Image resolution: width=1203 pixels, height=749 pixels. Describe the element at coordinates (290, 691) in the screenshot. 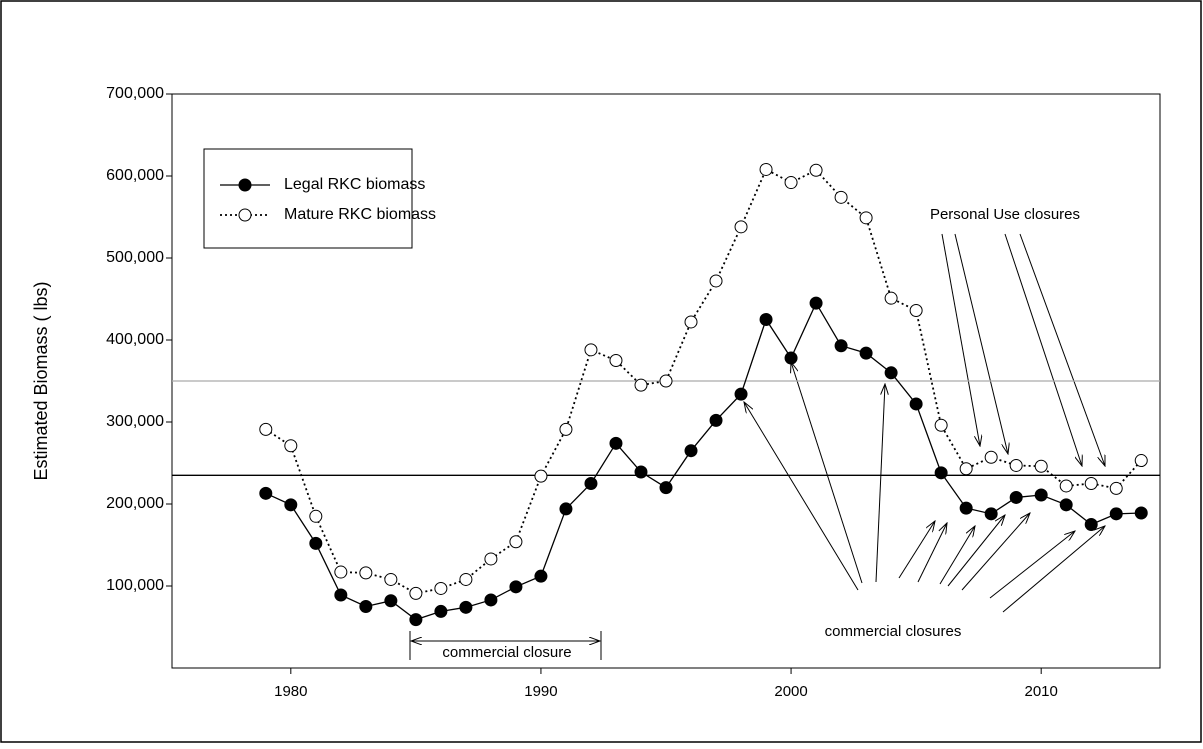

I see `x-tick-label: 1980` at that location.